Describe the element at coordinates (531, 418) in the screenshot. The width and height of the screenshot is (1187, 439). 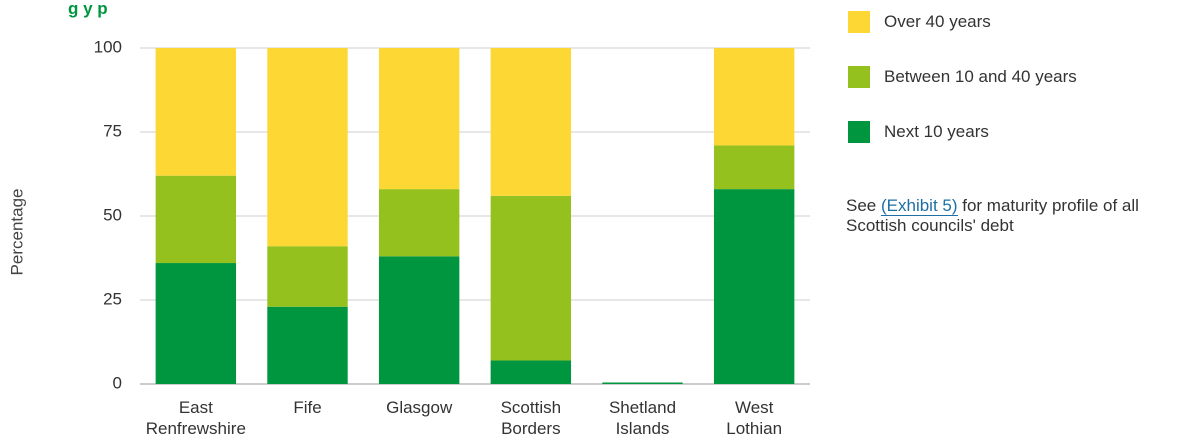
I see `x-category-label: Scottish Borders` at that location.